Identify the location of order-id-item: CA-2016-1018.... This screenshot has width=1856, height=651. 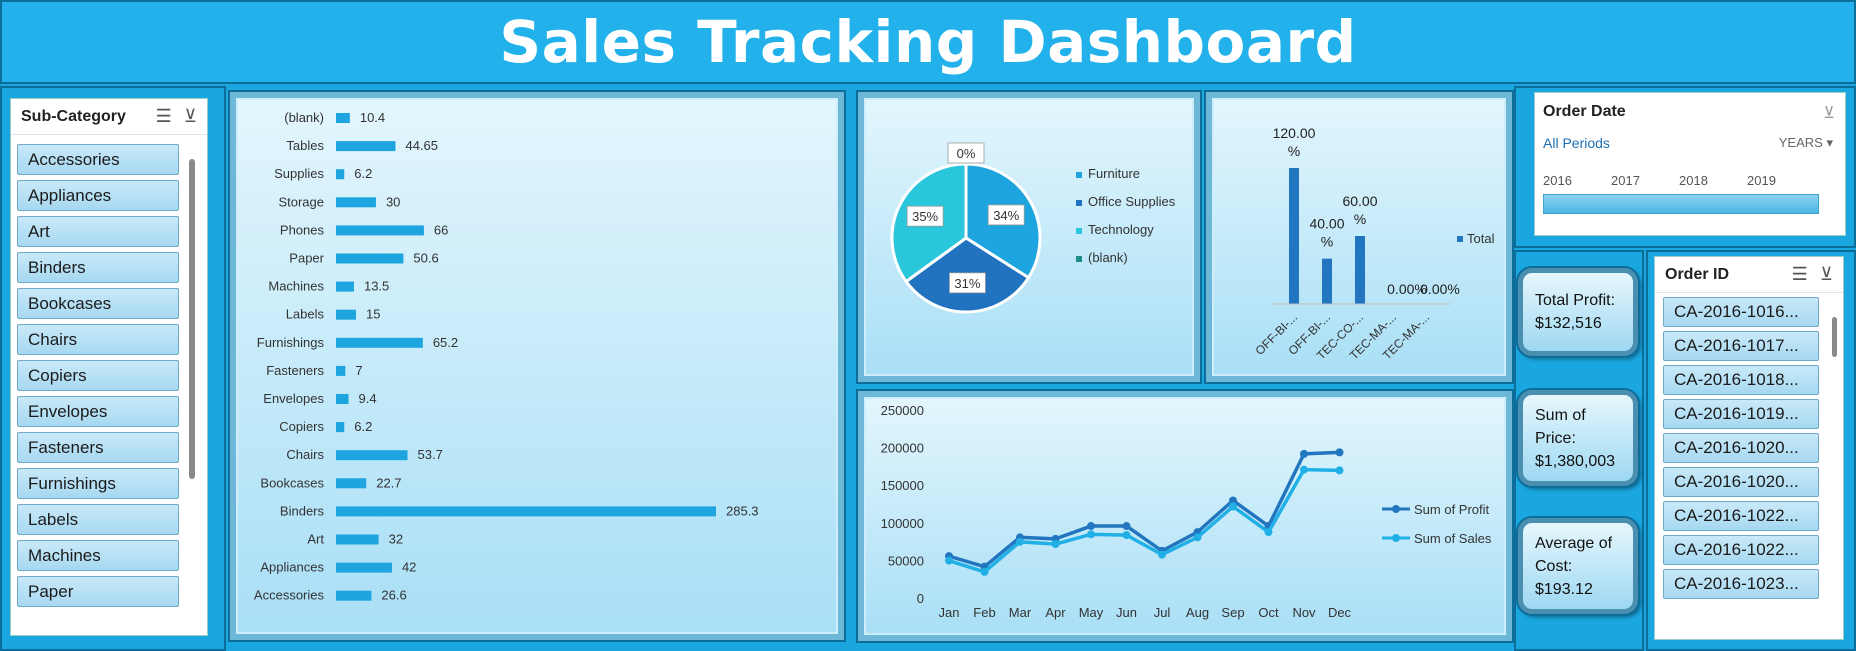
(1741, 380).